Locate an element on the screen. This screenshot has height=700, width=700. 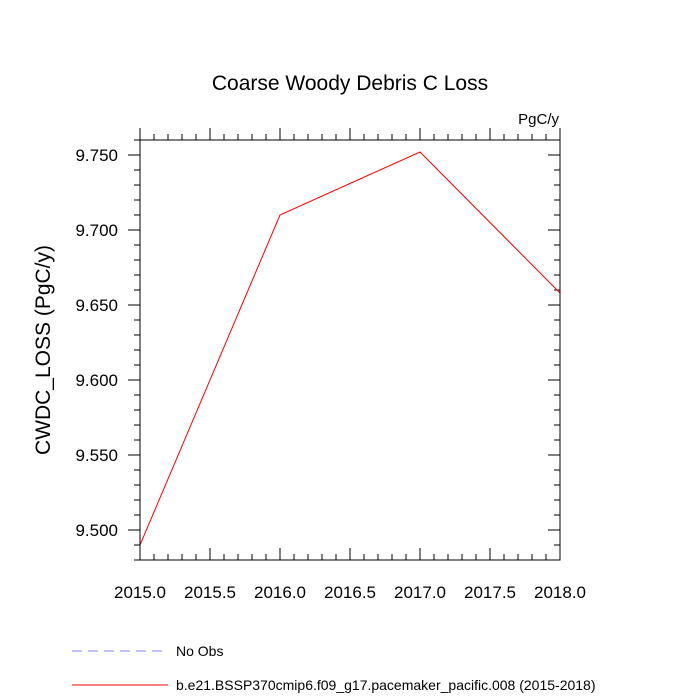
y-tick-label: 9.750 is located at coordinates (96, 155).